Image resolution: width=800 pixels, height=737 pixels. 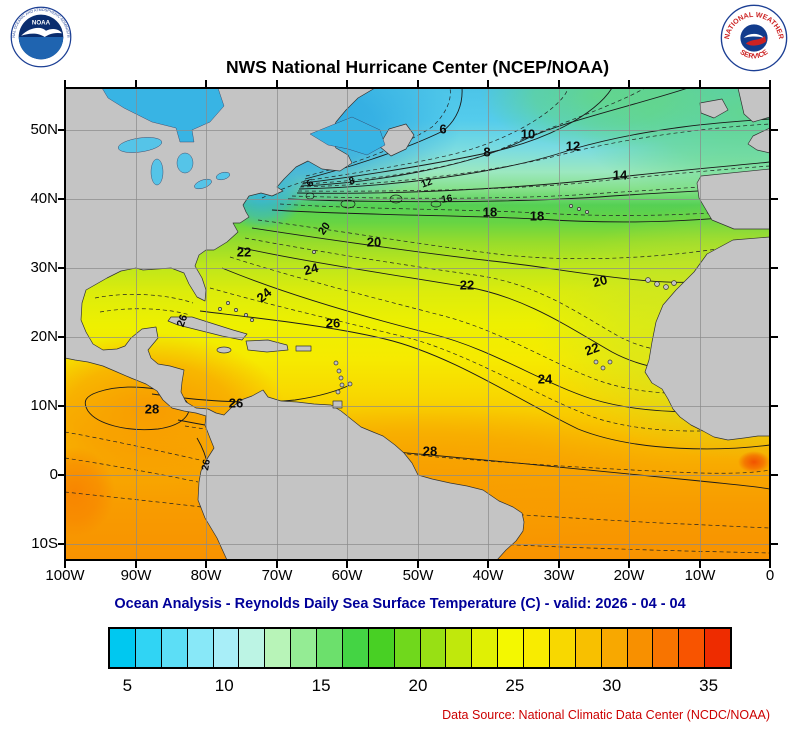 I want to click on colorbar, so click(x=420, y=648).